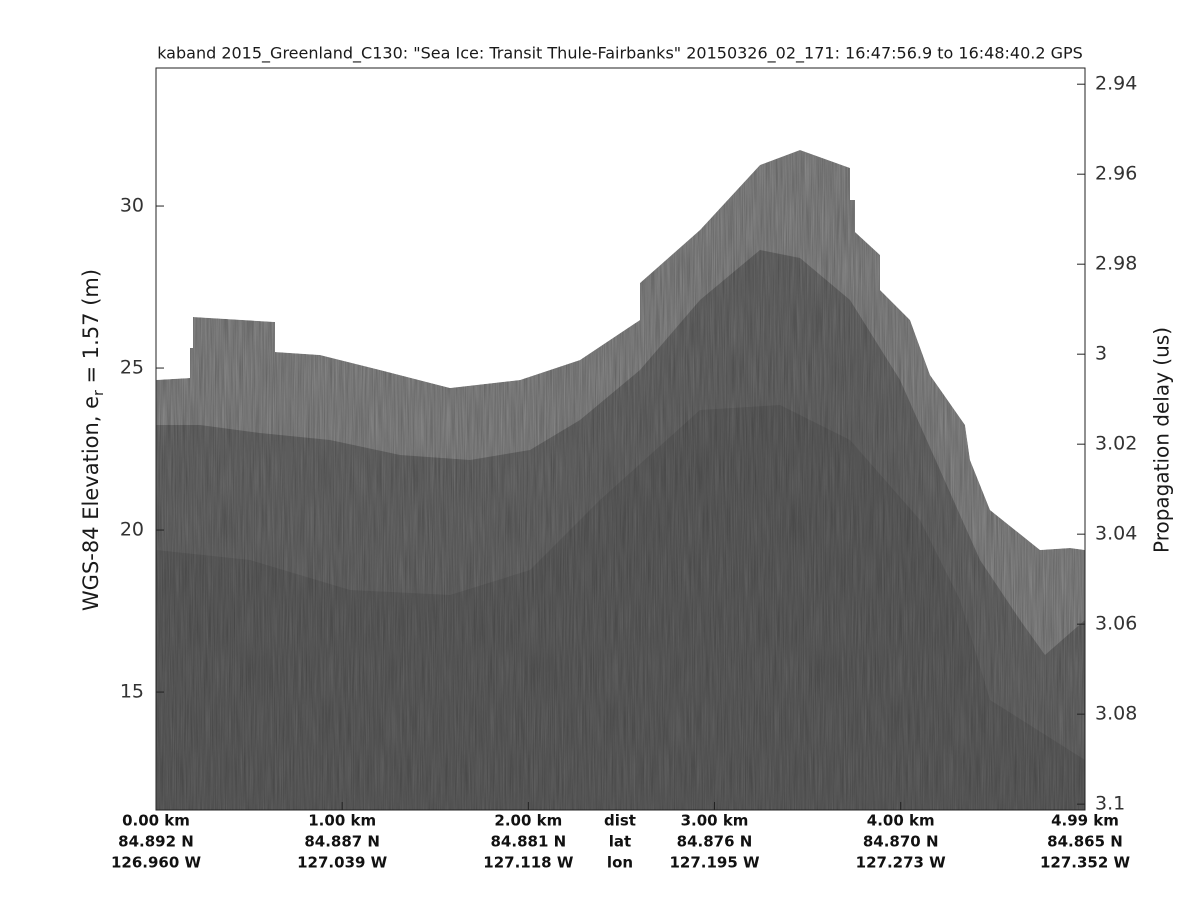 The height and width of the screenshot is (900, 1200). I want to click on x-tick-lon: 127.039 W, so click(342, 863).